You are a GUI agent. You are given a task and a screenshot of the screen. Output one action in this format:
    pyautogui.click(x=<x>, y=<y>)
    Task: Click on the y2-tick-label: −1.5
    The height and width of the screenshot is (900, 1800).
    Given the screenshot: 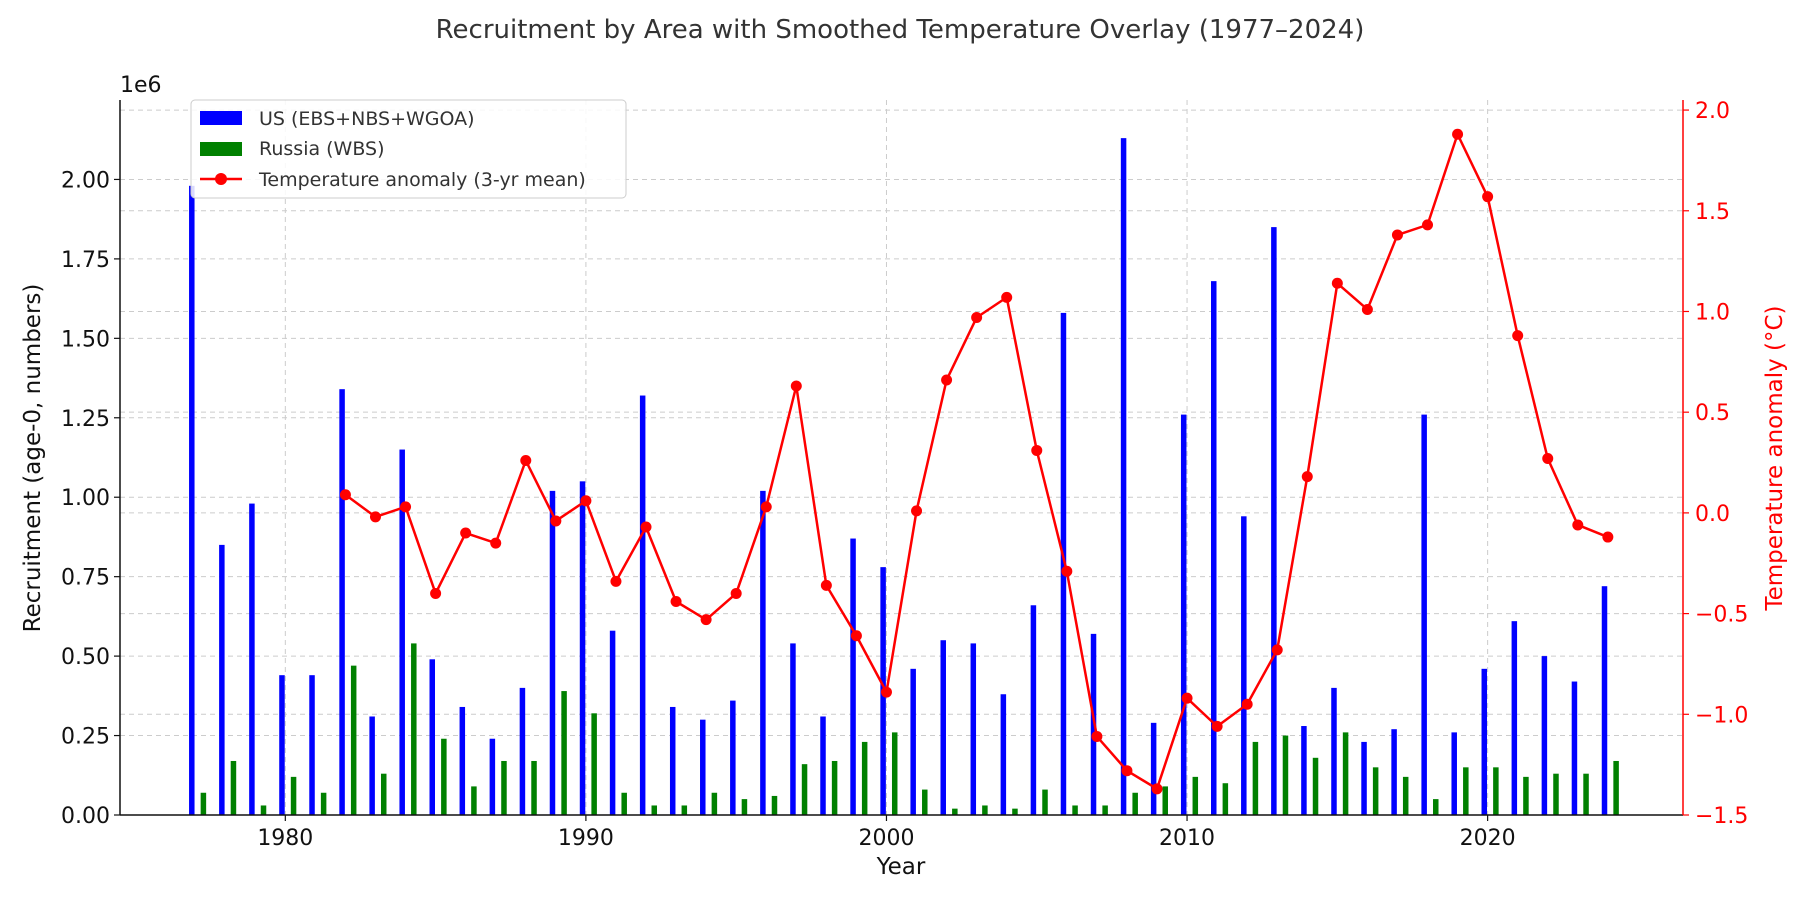 What is the action you would take?
    pyautogui.click(x=1721, y=816)
    